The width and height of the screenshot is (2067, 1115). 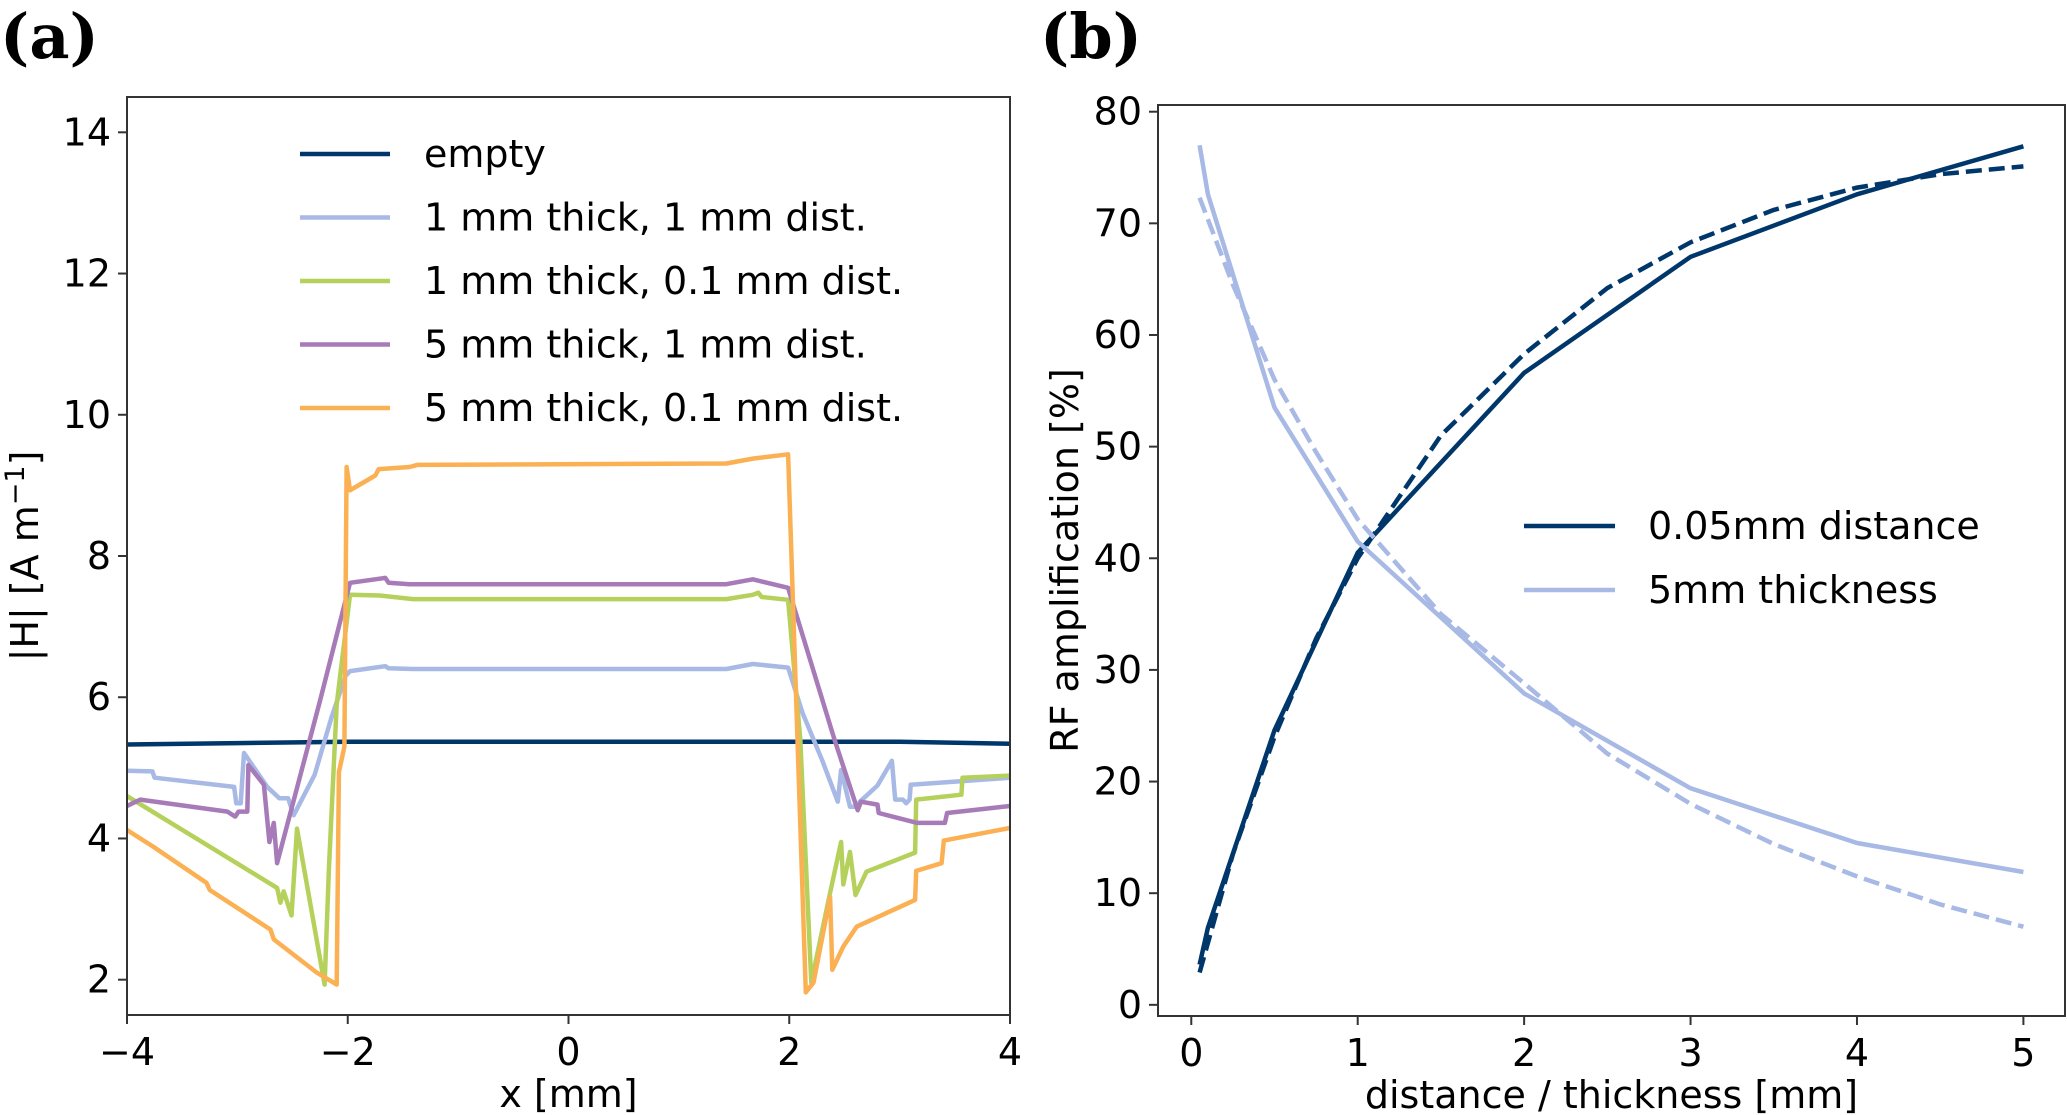 What do you see at coordinates (348, 1052) in the screenshot?
I see `x-tick-label: −2` at bounding box center [348, 1052].